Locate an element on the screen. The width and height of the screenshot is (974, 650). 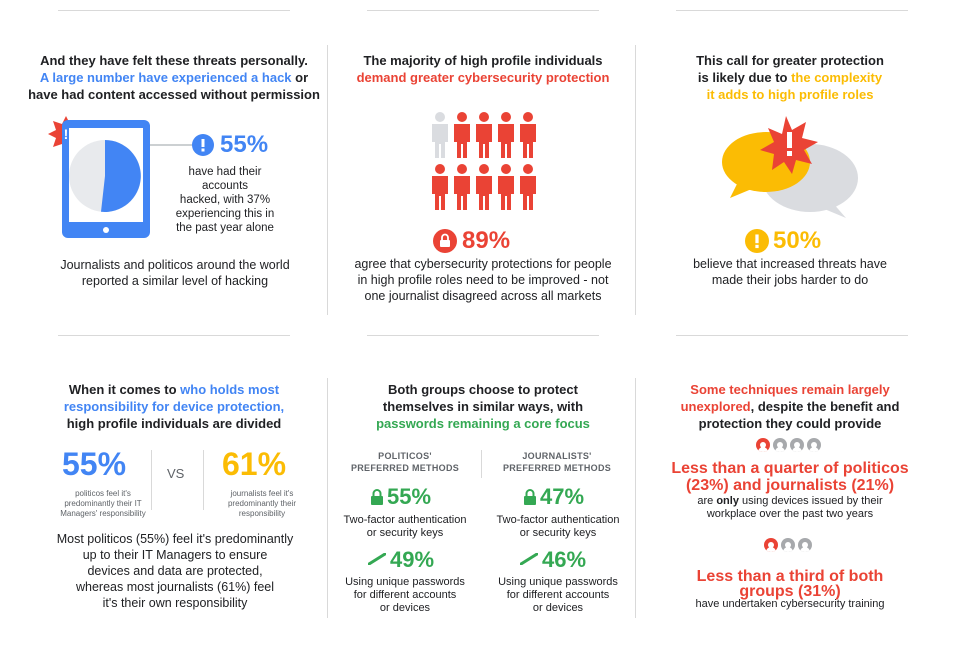
panel4-left-desc-line: Managers' responsibility is located at coordinates (103, 513).